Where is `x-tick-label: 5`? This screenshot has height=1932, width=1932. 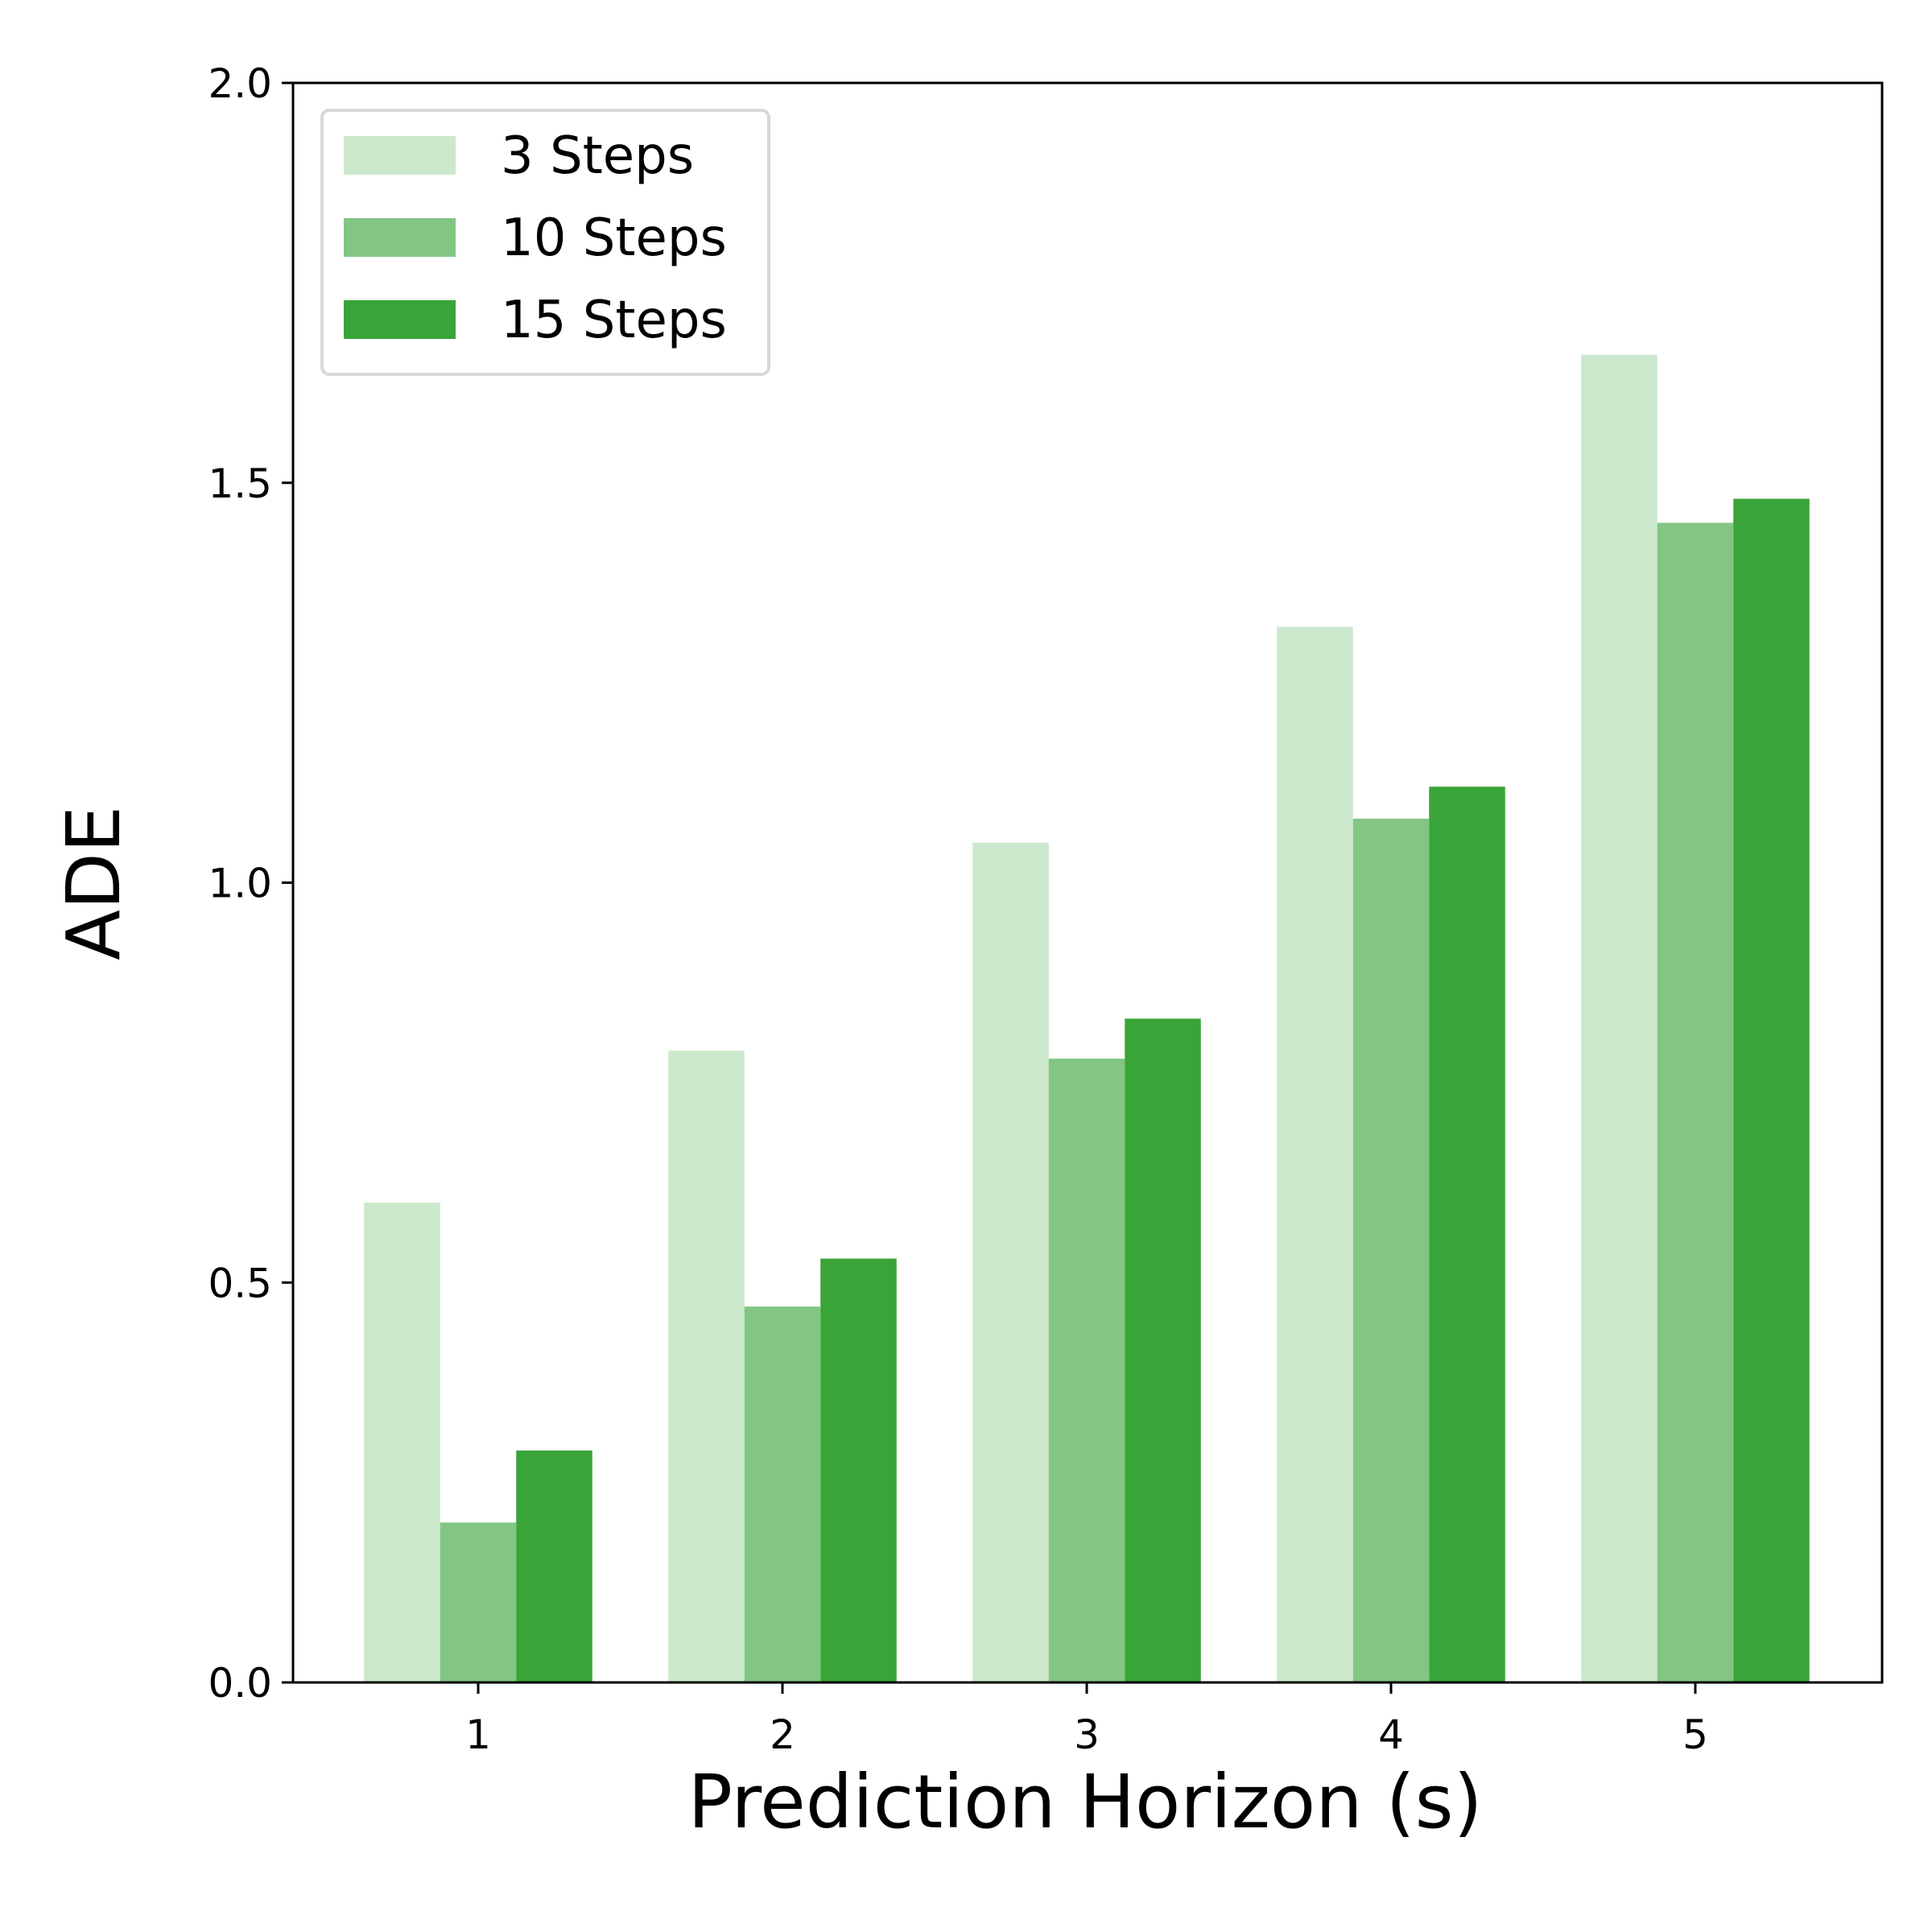
x-tick-label: 5 is located at coordinates (1695, 1734).